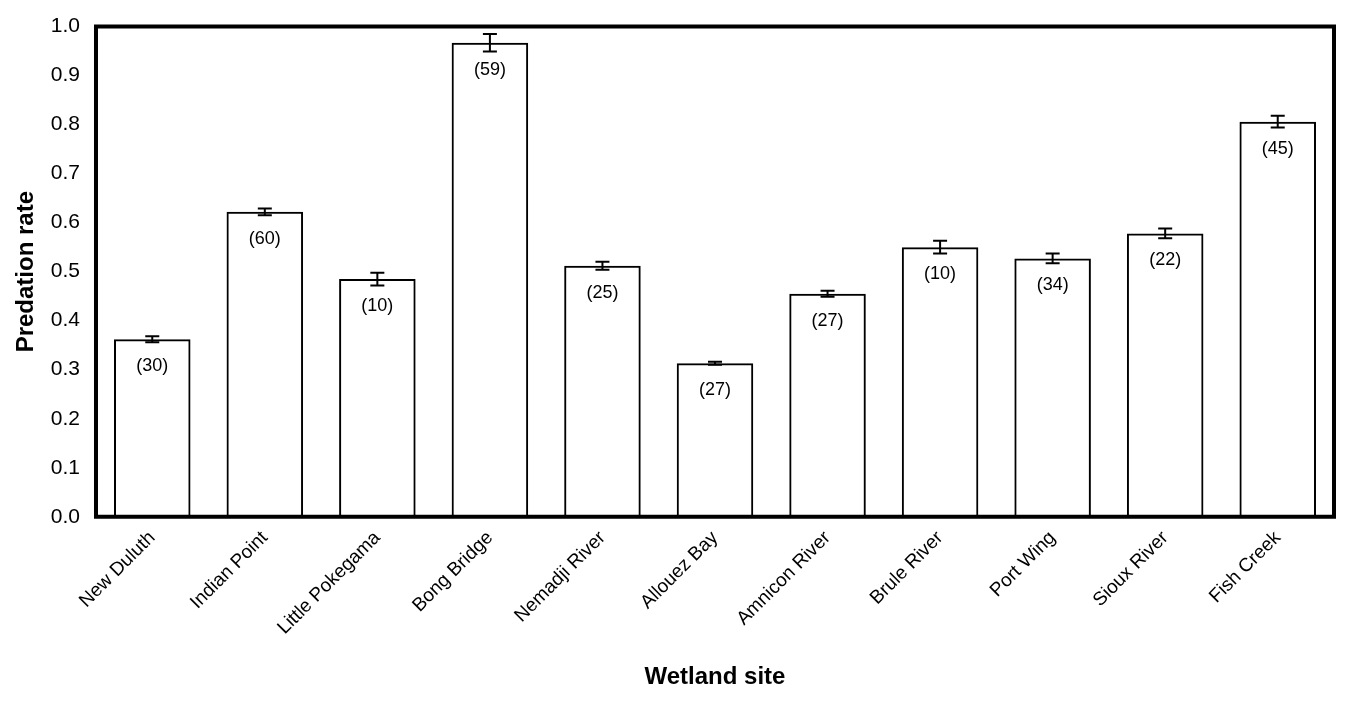  I want to click on y-tick-label: 0.3, so click(65, 368).